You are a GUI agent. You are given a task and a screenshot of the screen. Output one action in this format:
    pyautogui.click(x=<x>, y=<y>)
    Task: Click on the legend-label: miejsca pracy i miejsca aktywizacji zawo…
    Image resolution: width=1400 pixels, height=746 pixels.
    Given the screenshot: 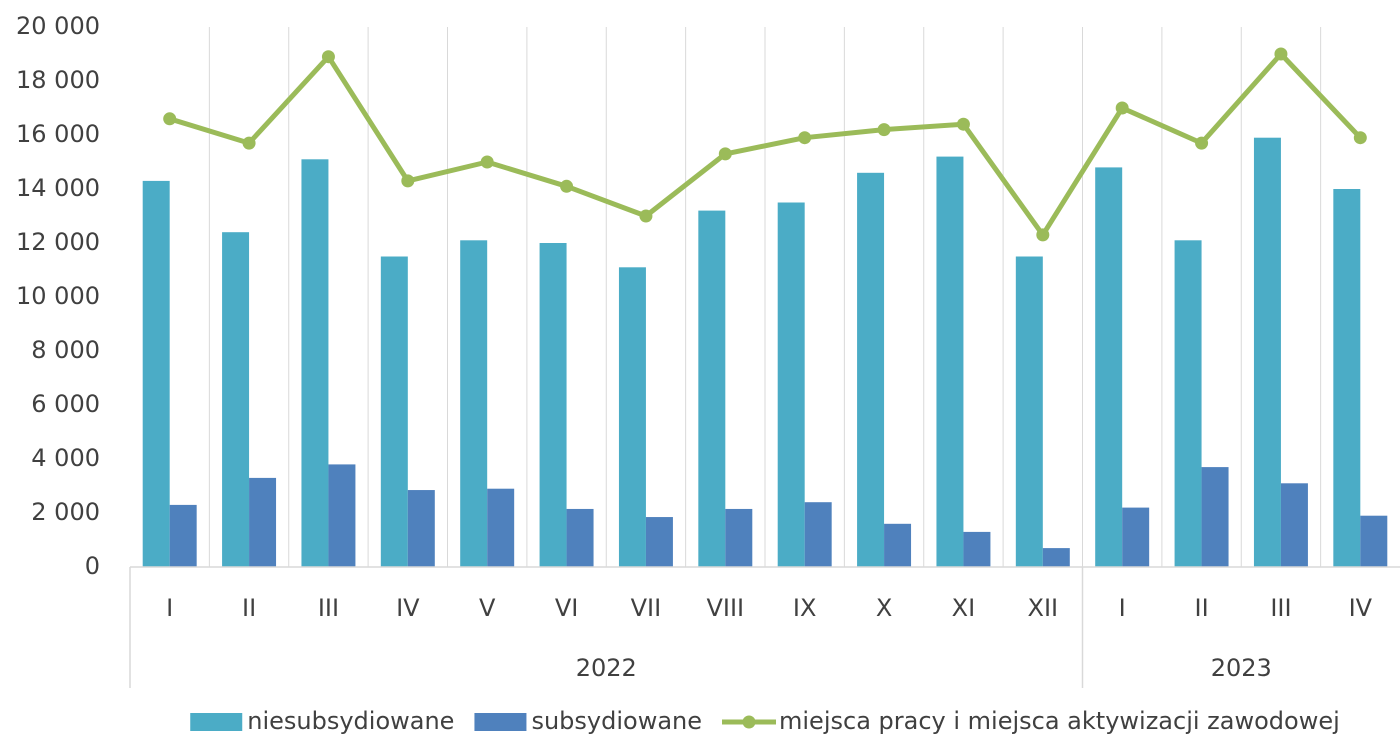 What is the action you would take?
    pyautogui.click(x=1059, y=721)
    